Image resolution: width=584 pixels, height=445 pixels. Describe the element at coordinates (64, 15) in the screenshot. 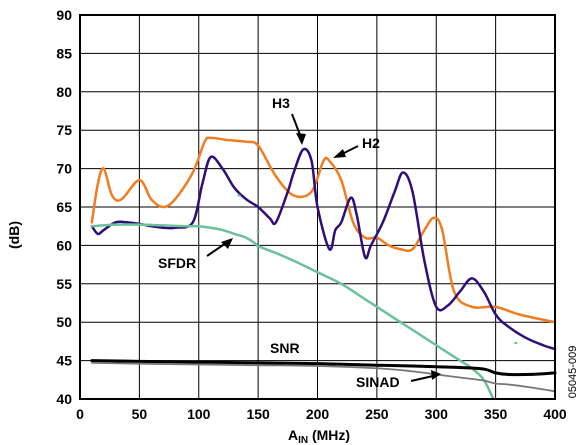

I see `y-tick-label: 90` at that location.